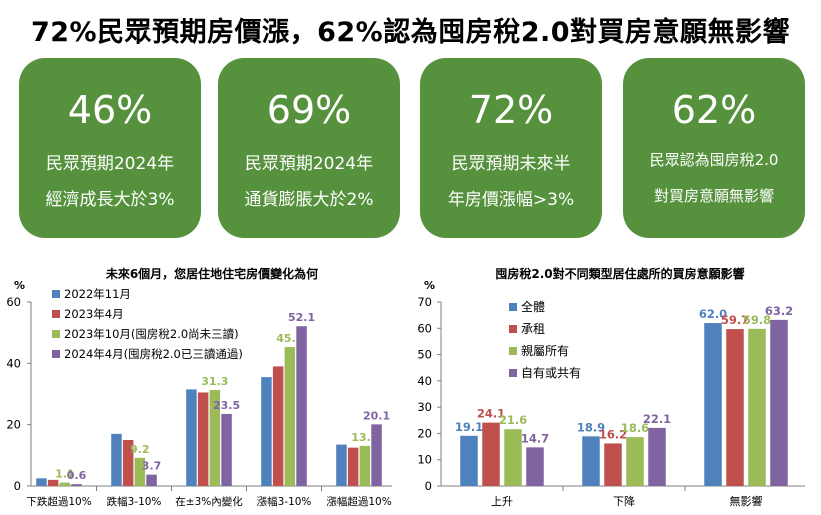 The height and width of the screenshot is (515, 821). What do you see at coordinates (591, 427) in the screenshot?
I see `data-label: 18.9` at bounding box center [591, 427].